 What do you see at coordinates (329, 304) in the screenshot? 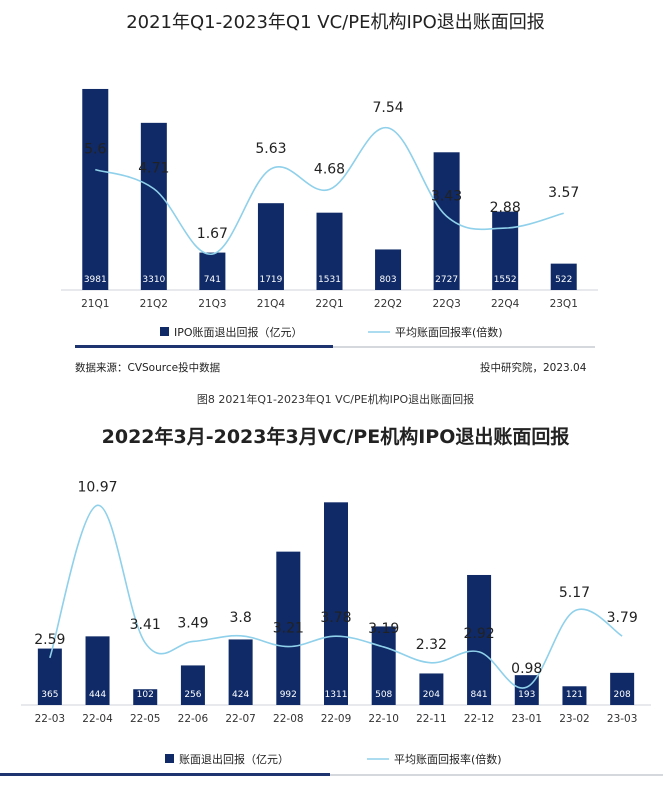
I see `x-tick-label: 22Q1` at bounding box center [329, 304].